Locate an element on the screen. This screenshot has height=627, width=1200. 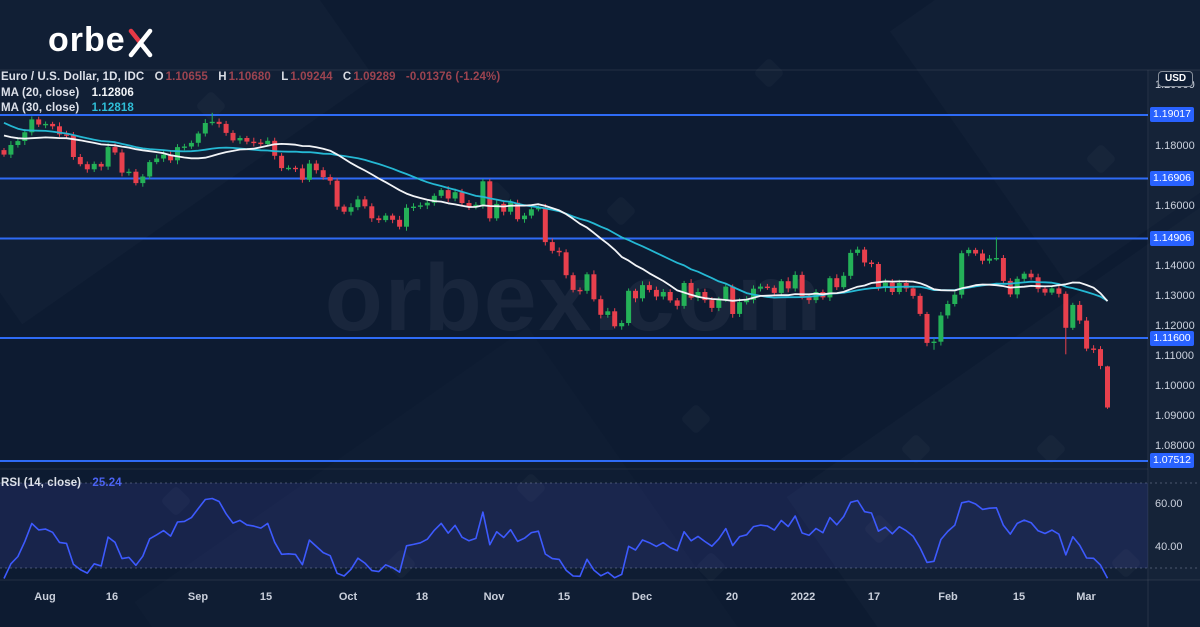
time-axis-label: Mar is located at coordinates (1086, 597).